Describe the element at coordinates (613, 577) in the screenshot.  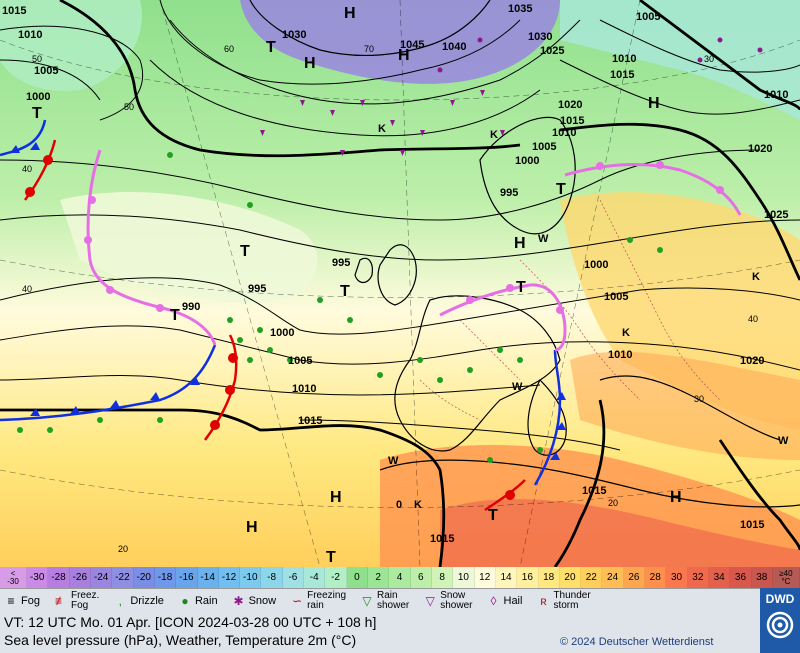
I see `scale-swatch: 24` at that location.